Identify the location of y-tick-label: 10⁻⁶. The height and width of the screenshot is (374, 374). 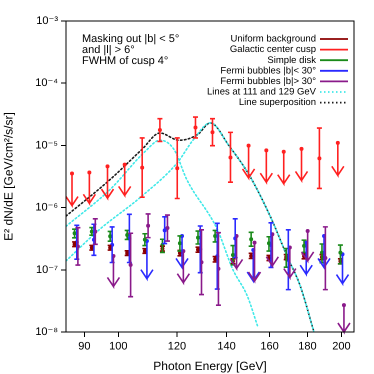
(46, 208).